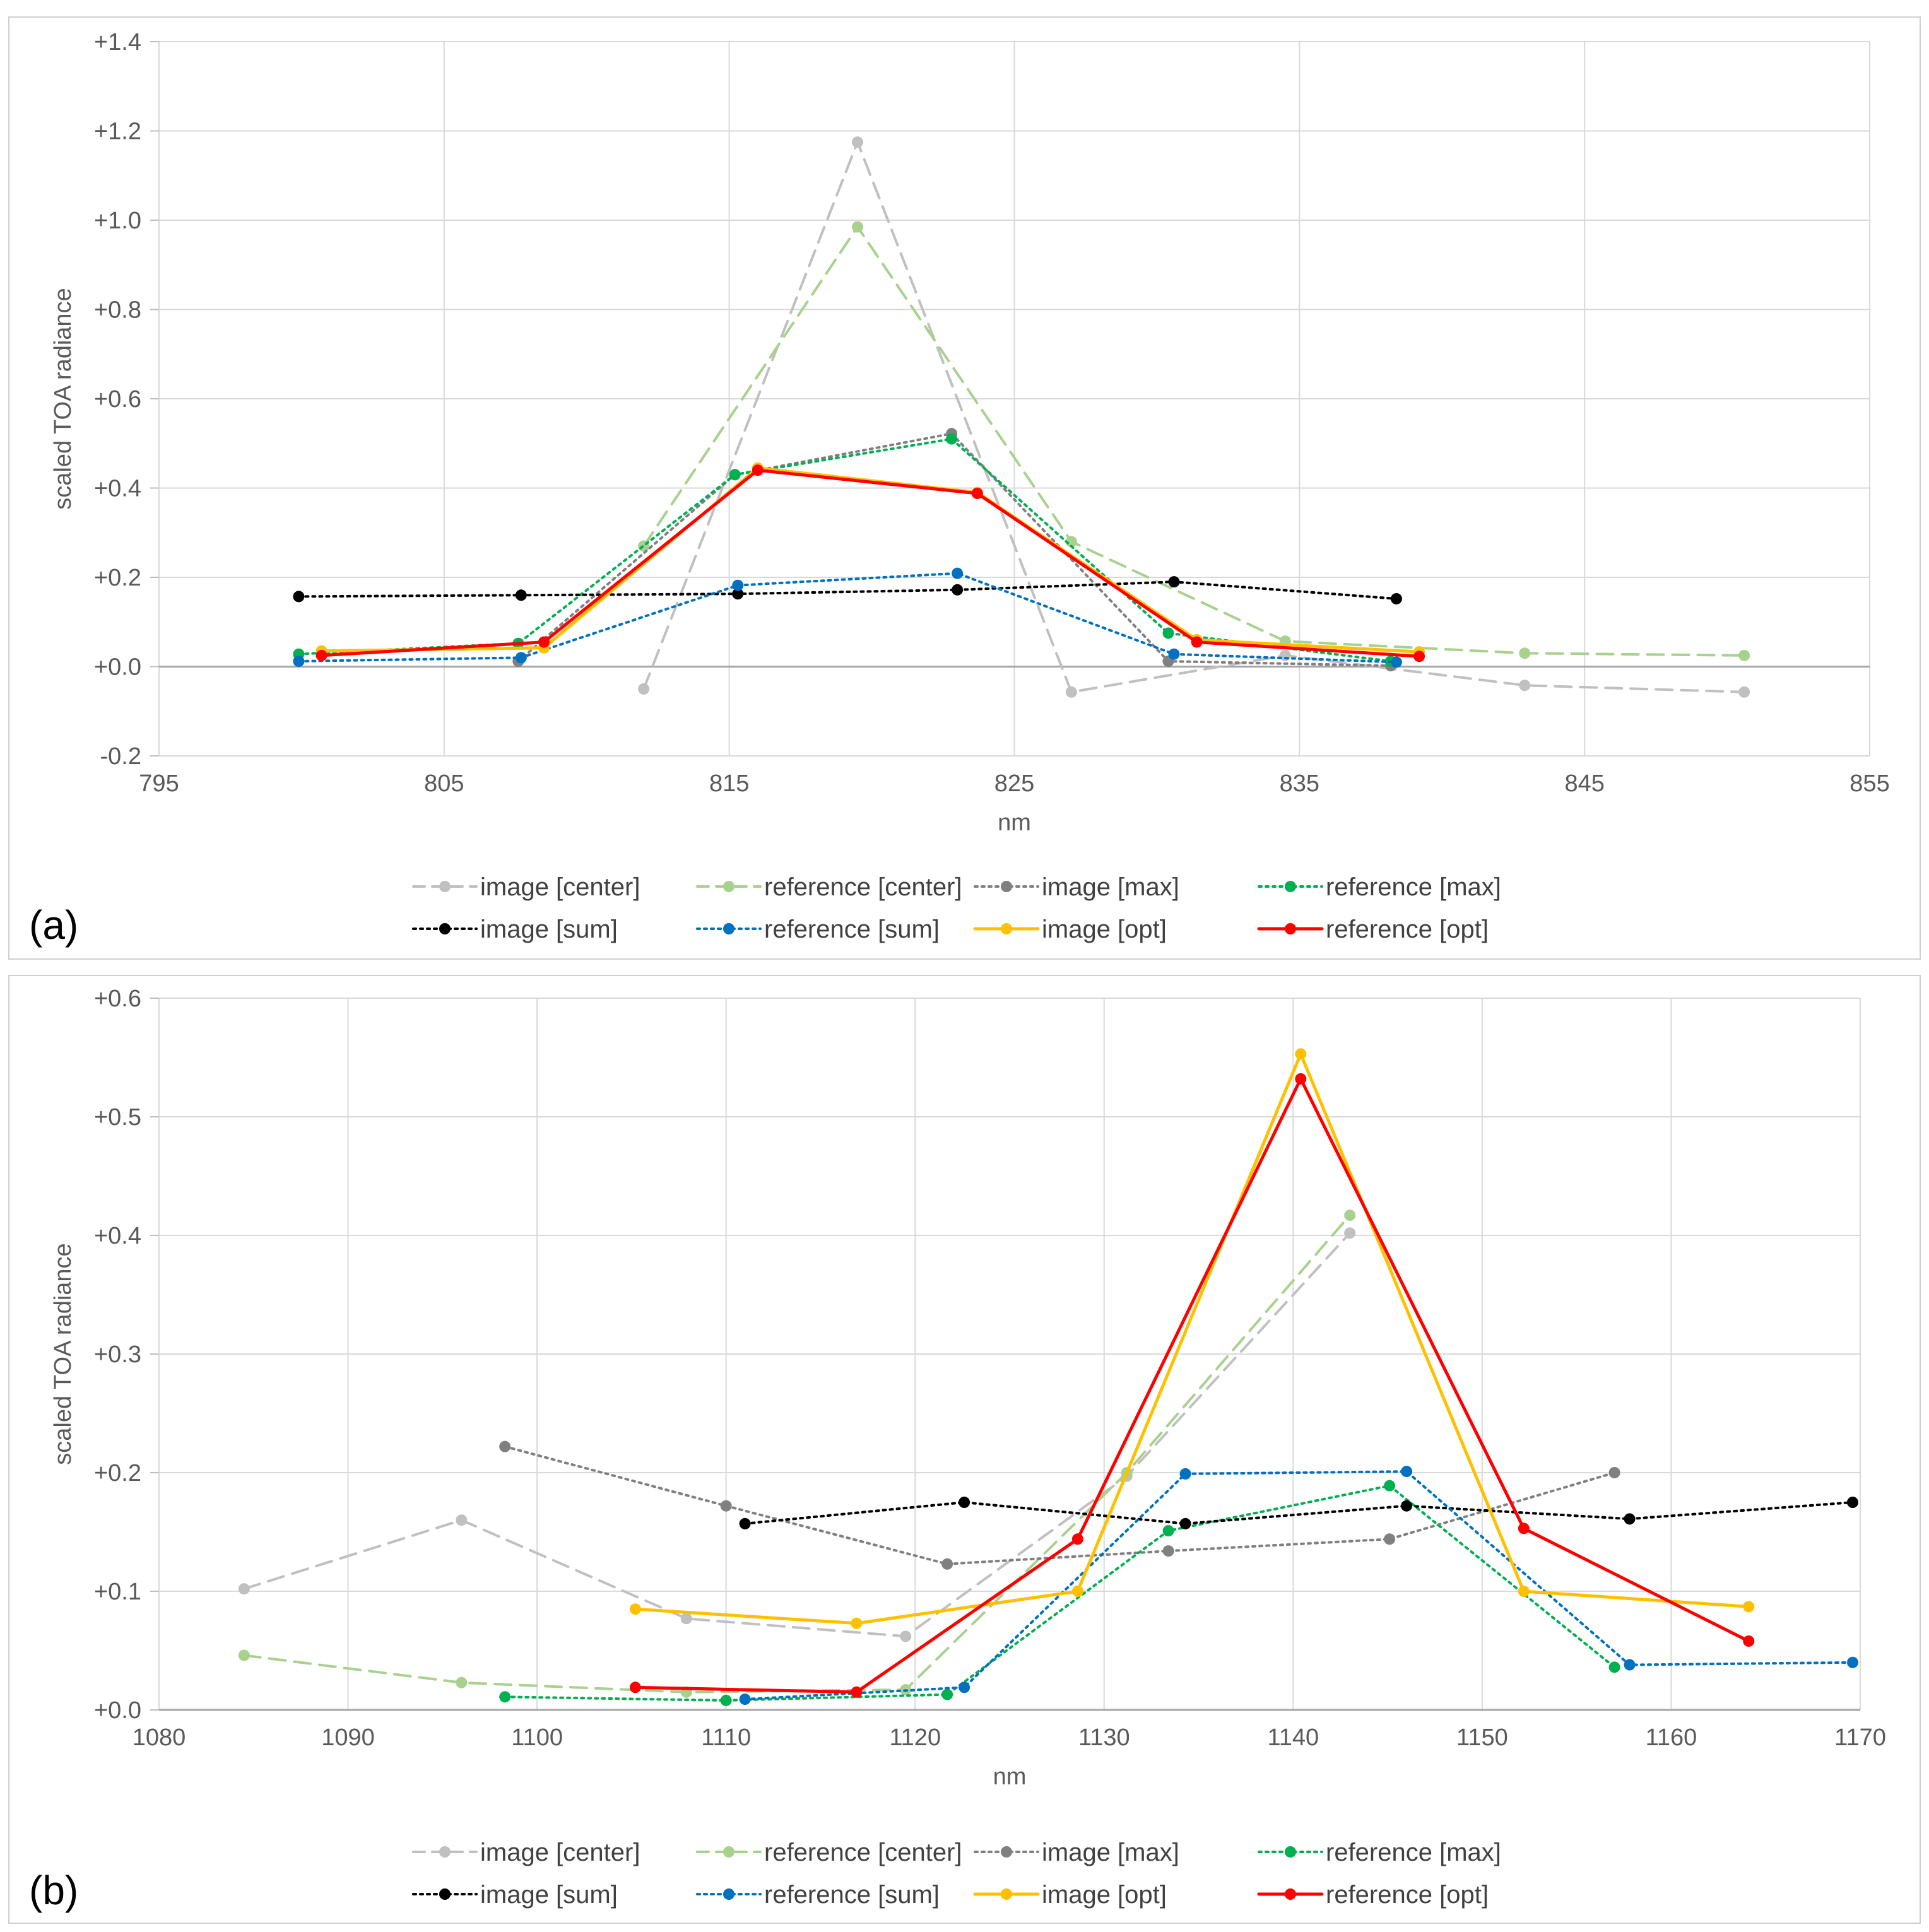  What do you see at coordinates (117, 42) in the screenshot?
I see `y-tick-label: +1.4` at bounding box center [117, 42].